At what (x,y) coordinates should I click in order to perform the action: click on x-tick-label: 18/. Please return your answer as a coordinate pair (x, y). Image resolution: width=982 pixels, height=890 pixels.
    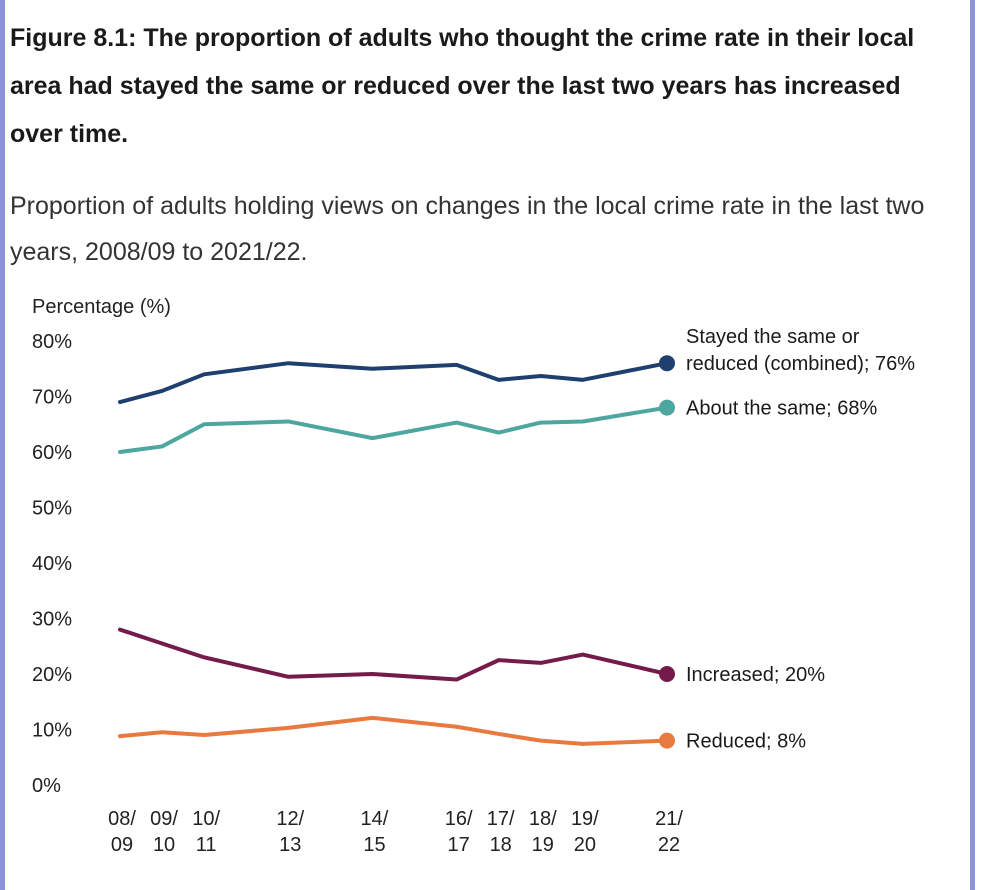
    Looking at the image, I should click on (543, 819).